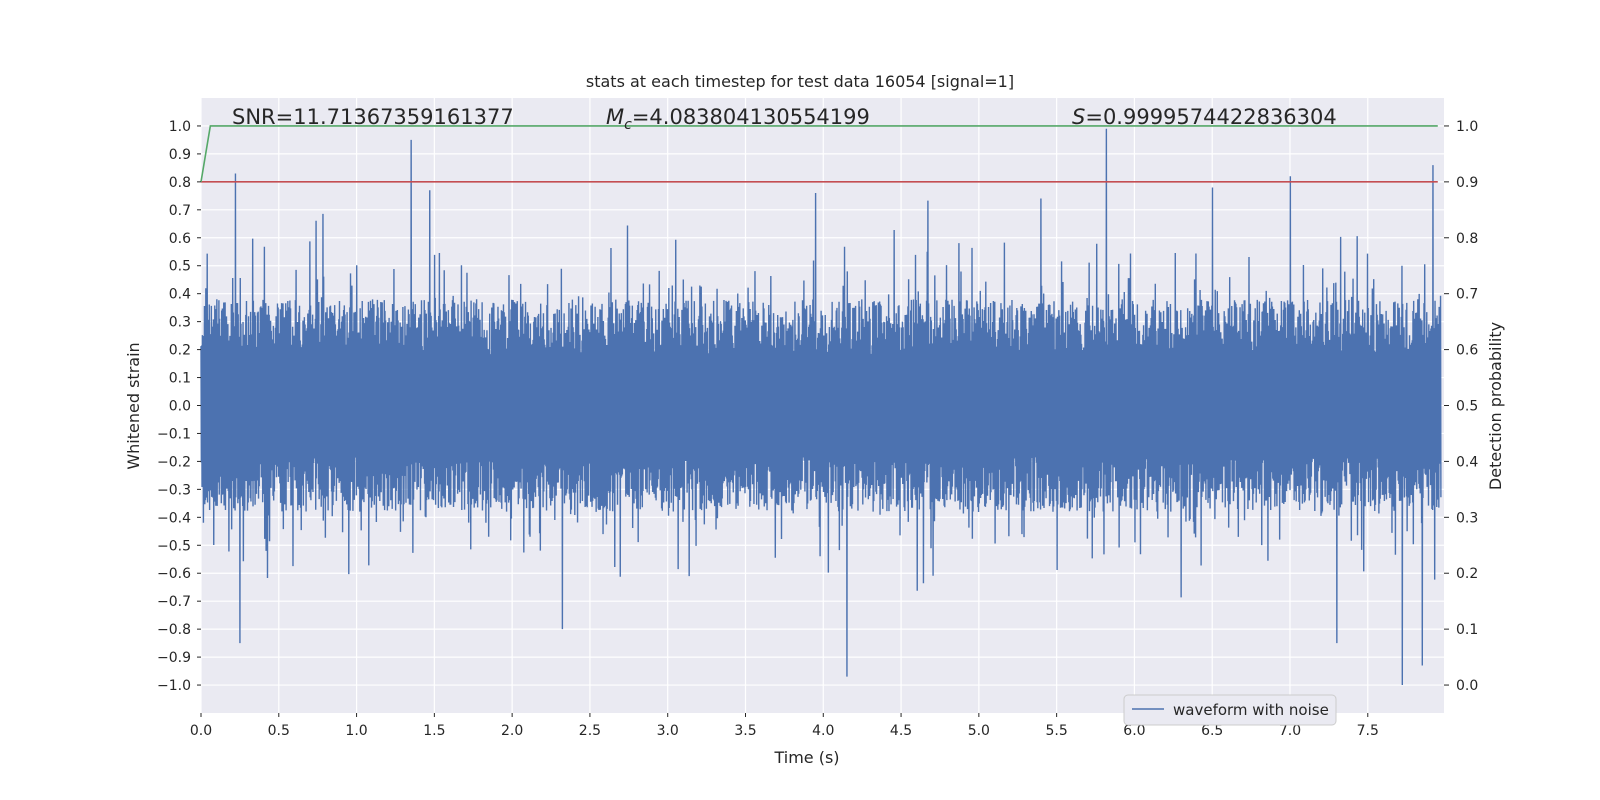 This screenshot has width=1600, height=800. Describe the element at coordinates (1212, 731) in the screenshot. I see `x-tick-label: 6.5` at that location.